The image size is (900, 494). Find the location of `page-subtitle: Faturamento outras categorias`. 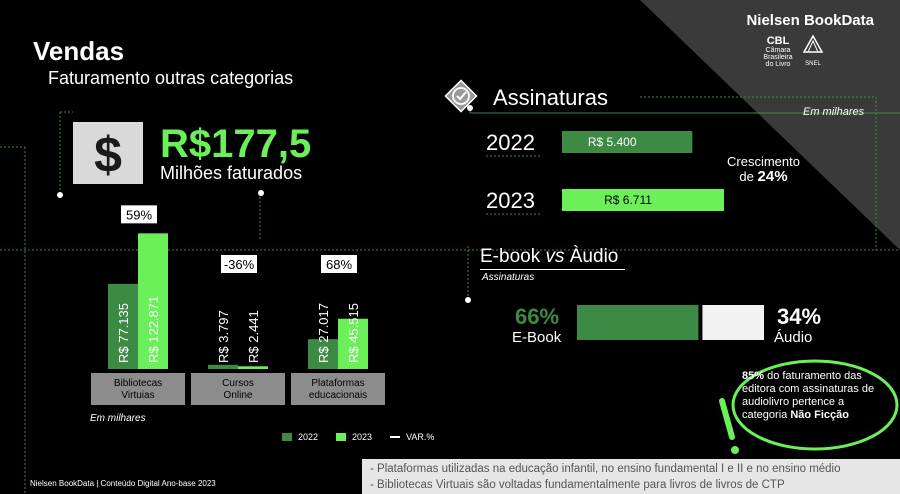

page-subtitle: Faturamento outras categorias is located at coordinates (171, 78).